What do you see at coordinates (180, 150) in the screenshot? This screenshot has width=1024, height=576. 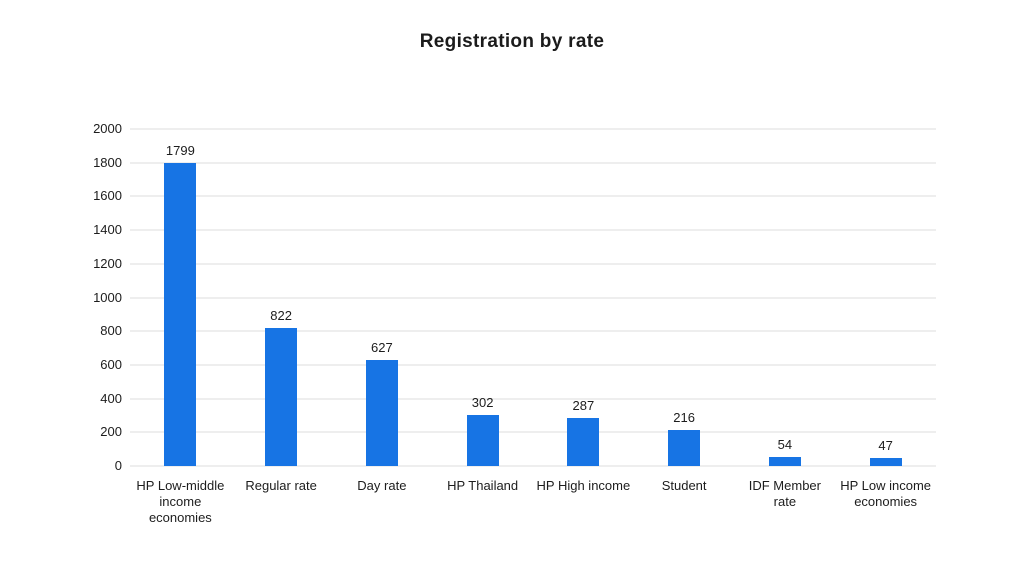 I see `bar-value-label: 1799` at bounding box center [180, 150].